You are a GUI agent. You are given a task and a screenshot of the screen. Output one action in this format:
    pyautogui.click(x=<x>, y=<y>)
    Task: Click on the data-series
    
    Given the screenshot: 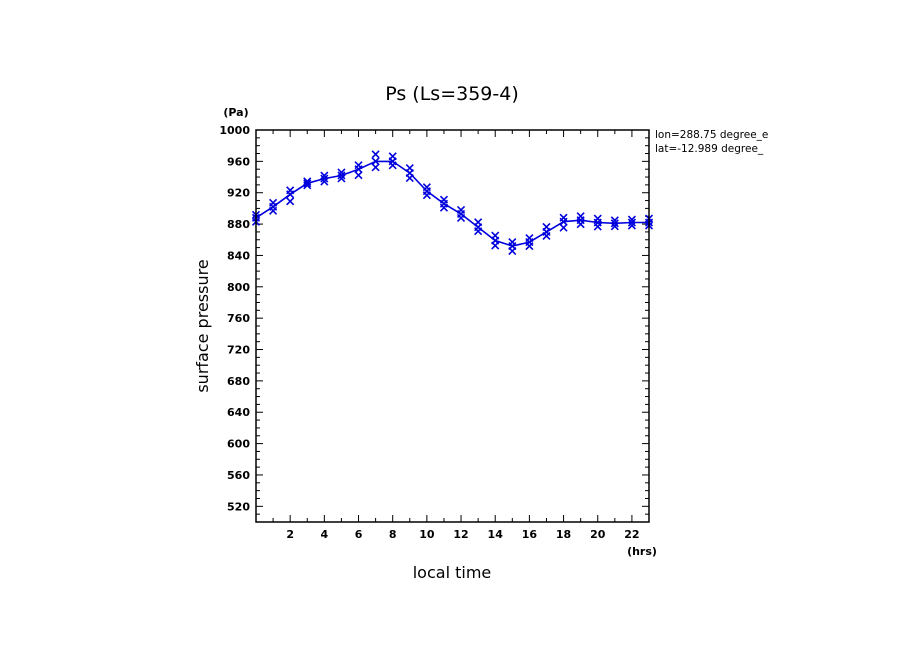 What is the action you would take?
    pyautogui.click(x=452, y=203)
    